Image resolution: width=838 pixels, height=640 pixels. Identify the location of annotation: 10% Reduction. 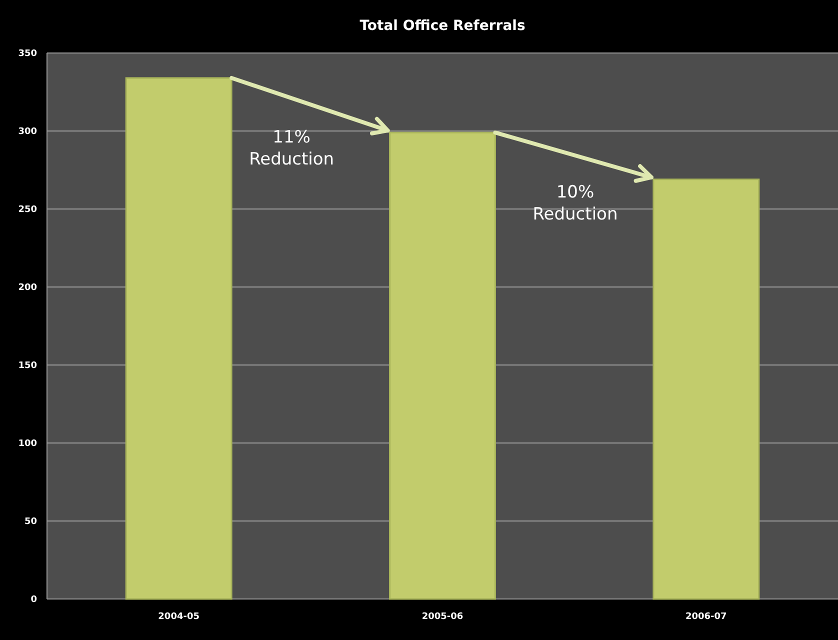
(575, 203).